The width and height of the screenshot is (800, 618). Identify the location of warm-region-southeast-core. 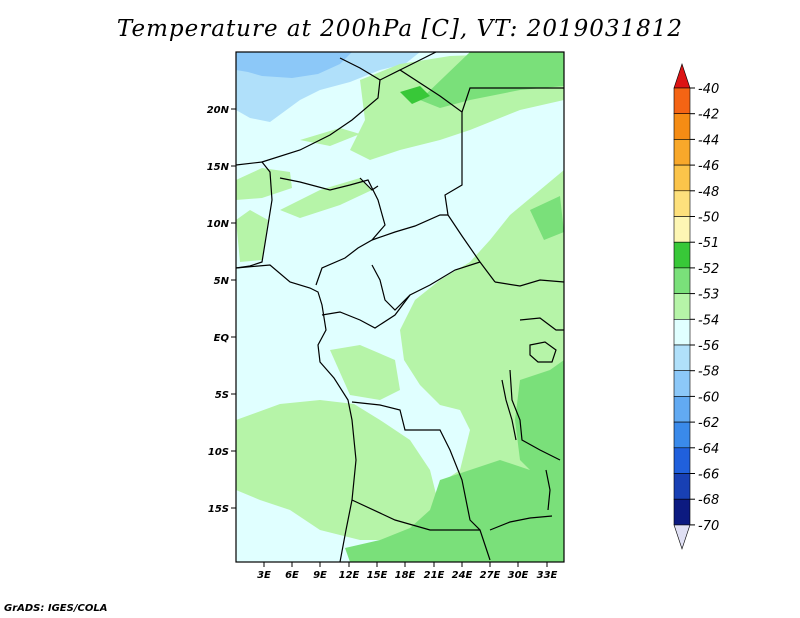
(454, 511).